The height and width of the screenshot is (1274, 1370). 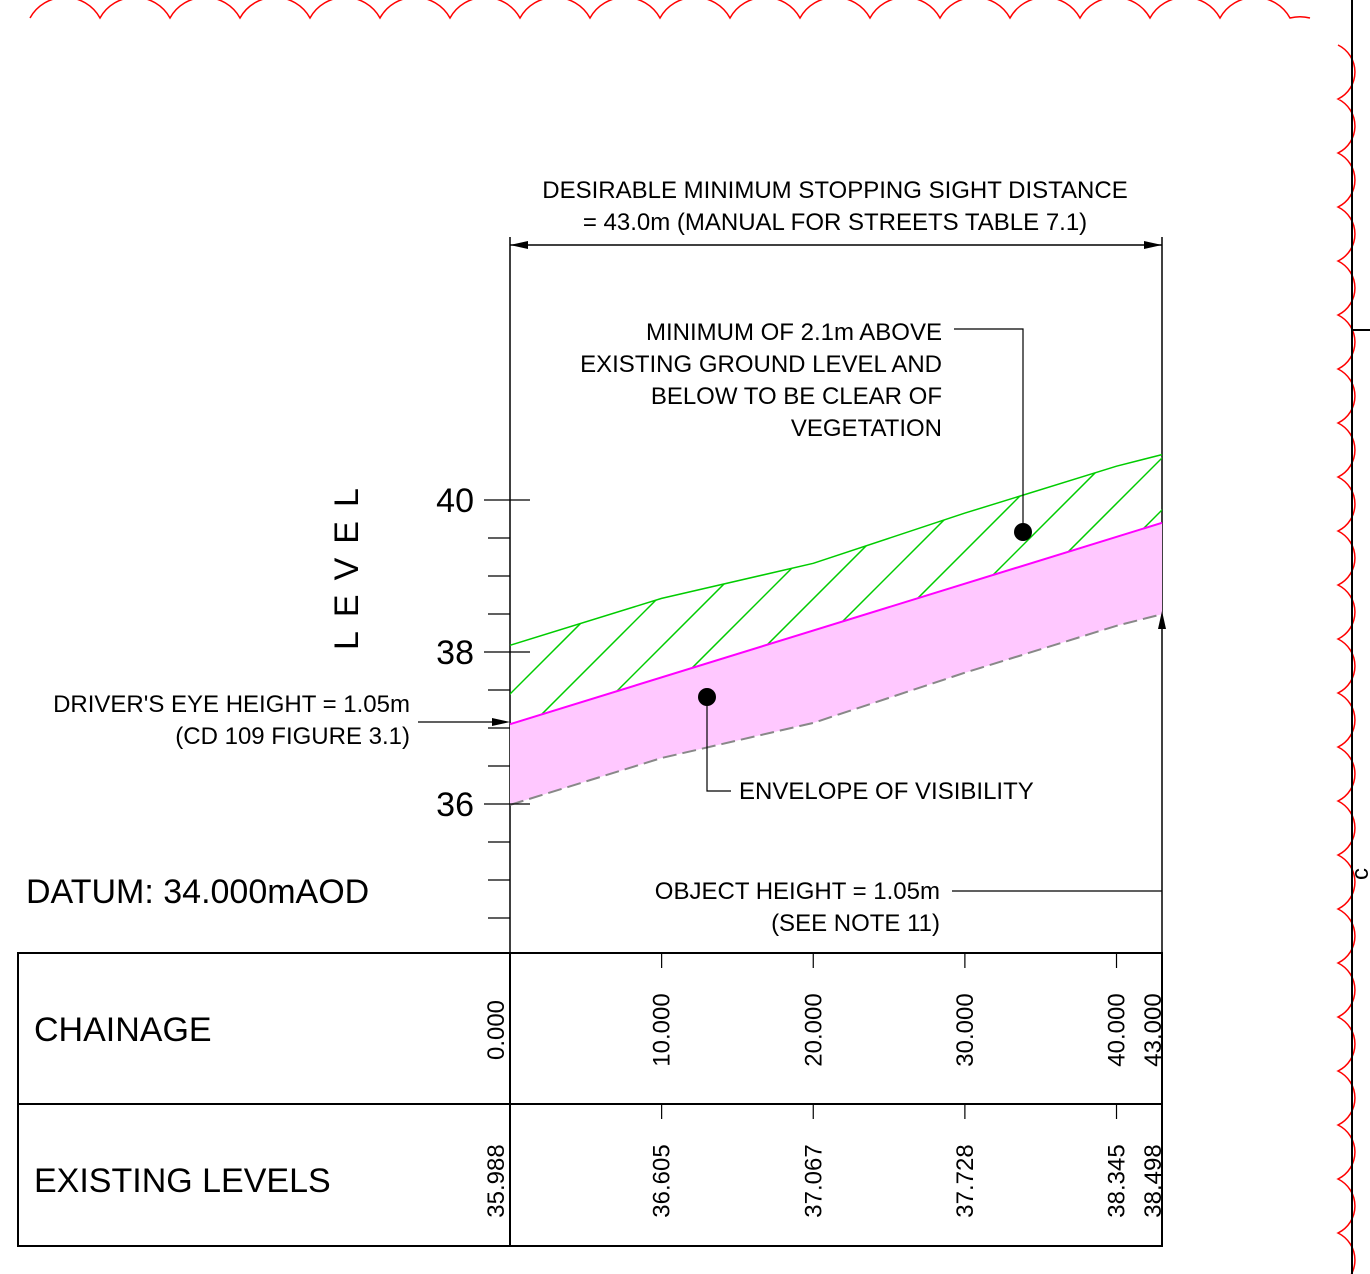 What do you see at coordinates (1162, 620) in the screenshot?
I see `object-arrow` at bounding box center [1162, 620].